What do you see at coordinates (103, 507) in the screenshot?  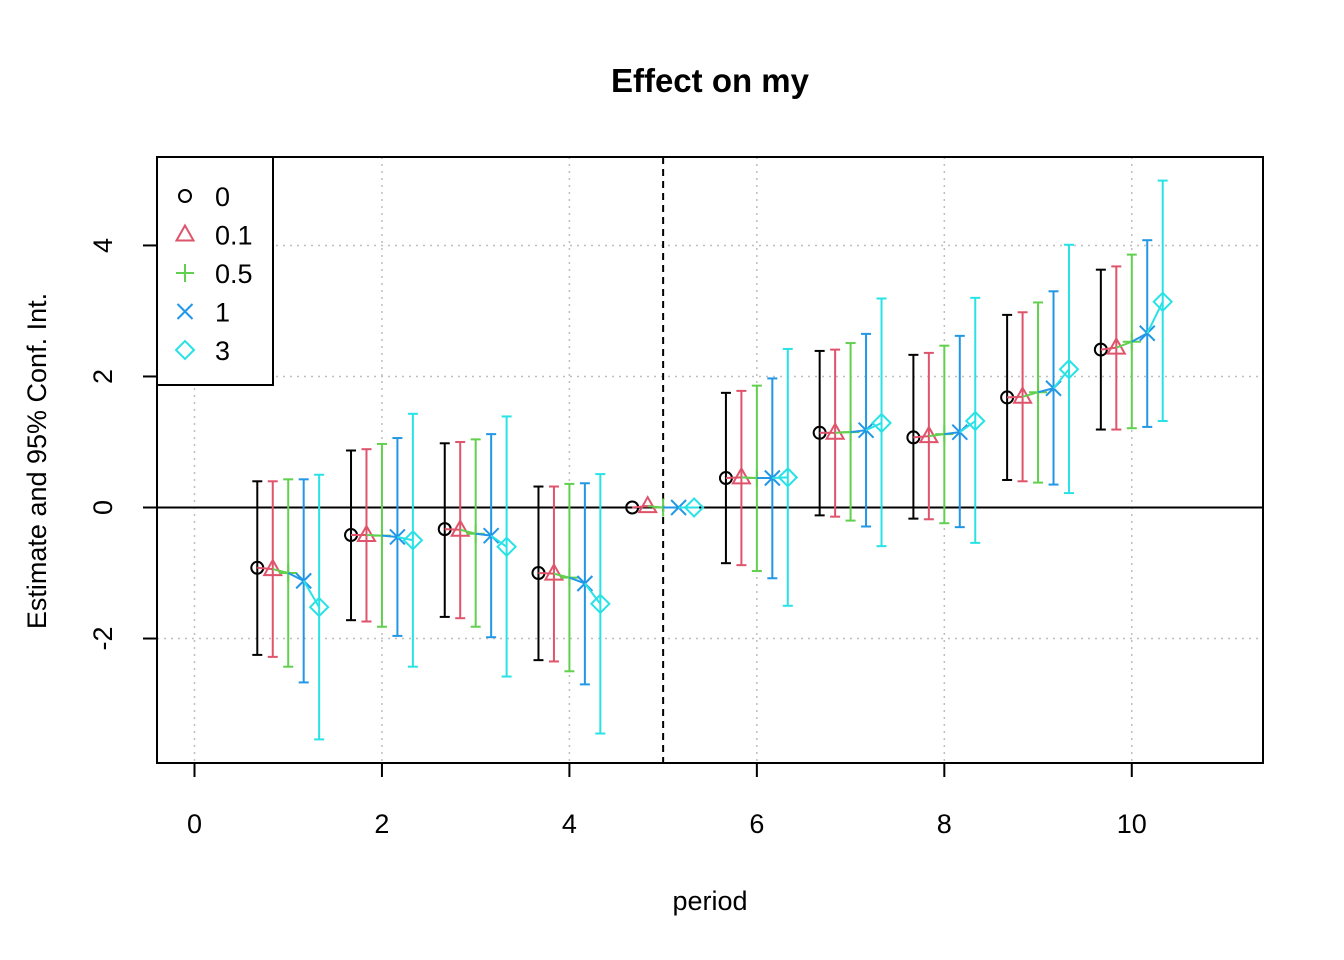 I see `y-tick-label: 0` at bounding box center [103, 507].